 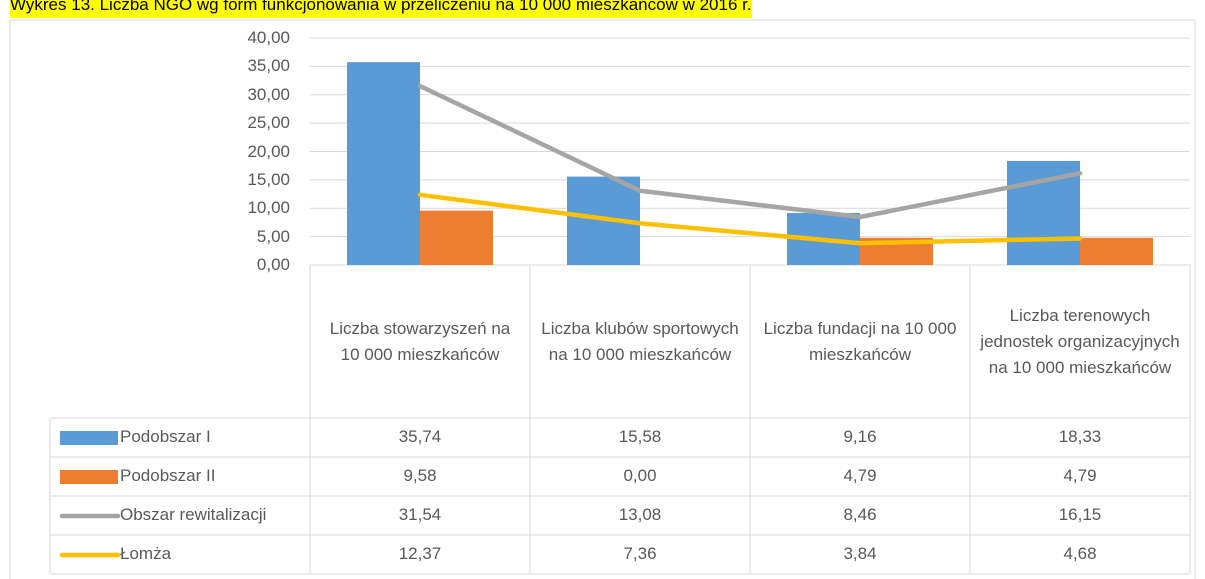 What do you see at coordinates (273, 236) in the screenshot?
I see `y-tick-label: 5,00` at bounding box center [273, 236].